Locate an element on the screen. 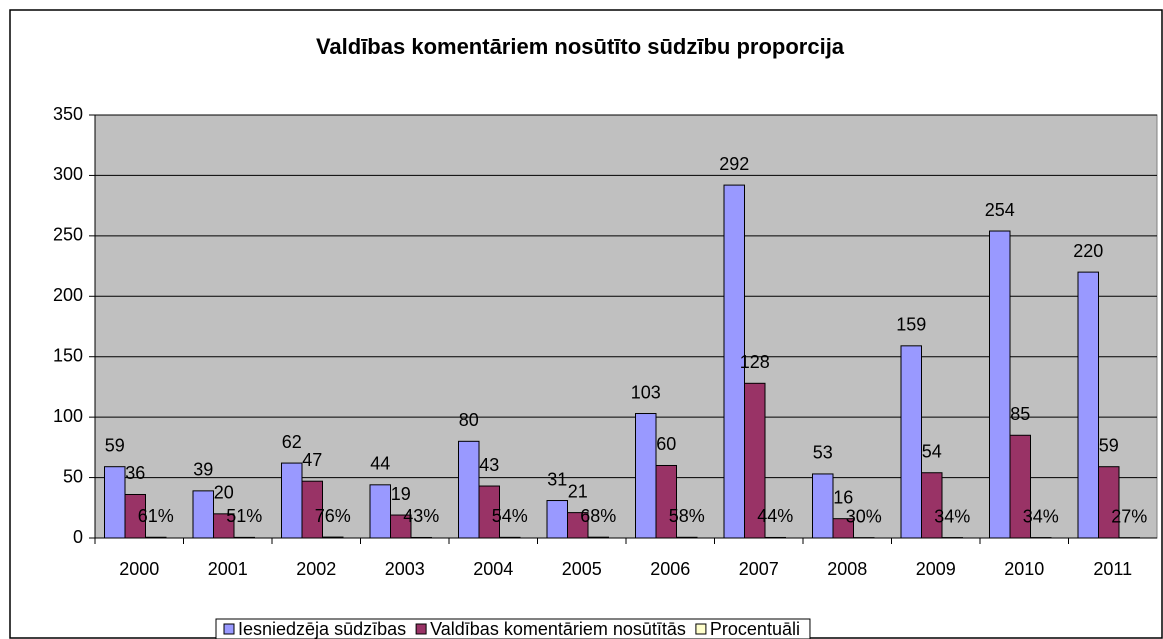 The width and height of the screenshot is (1163, 639). data-label: 19 is located at coordinates (401, 494).